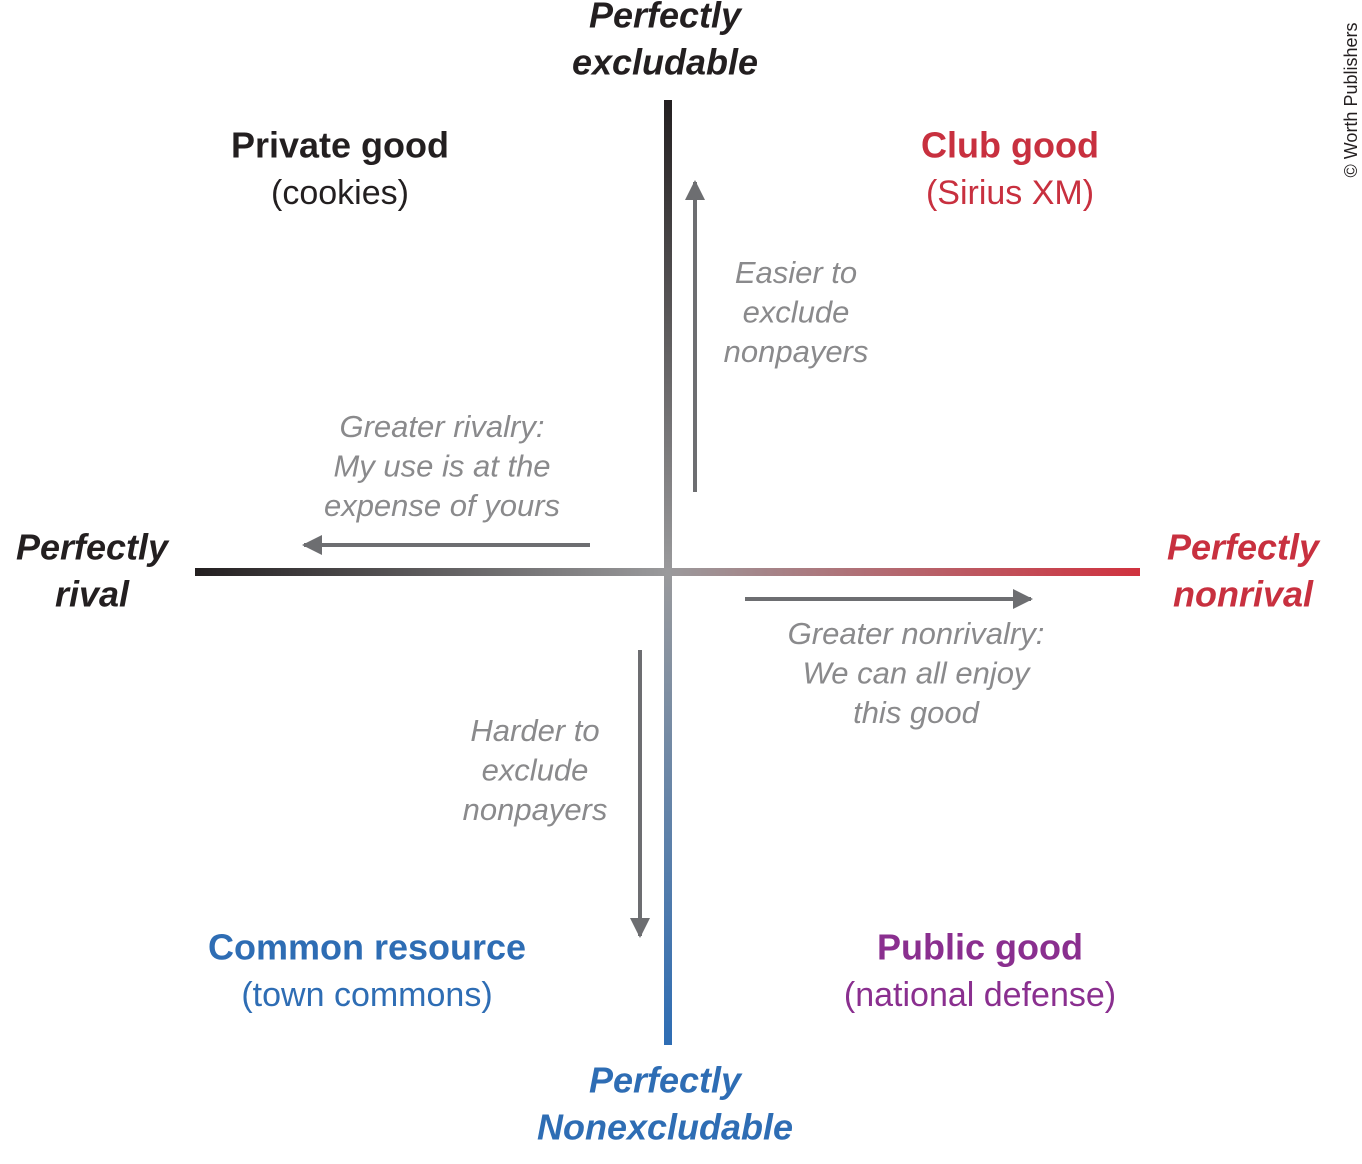 The image size is (1362, 1164). What do you see at coordinates (442, 505) in the screenshot?
I see `arrow-note: expense of yours` at bounding box center [442, 505].